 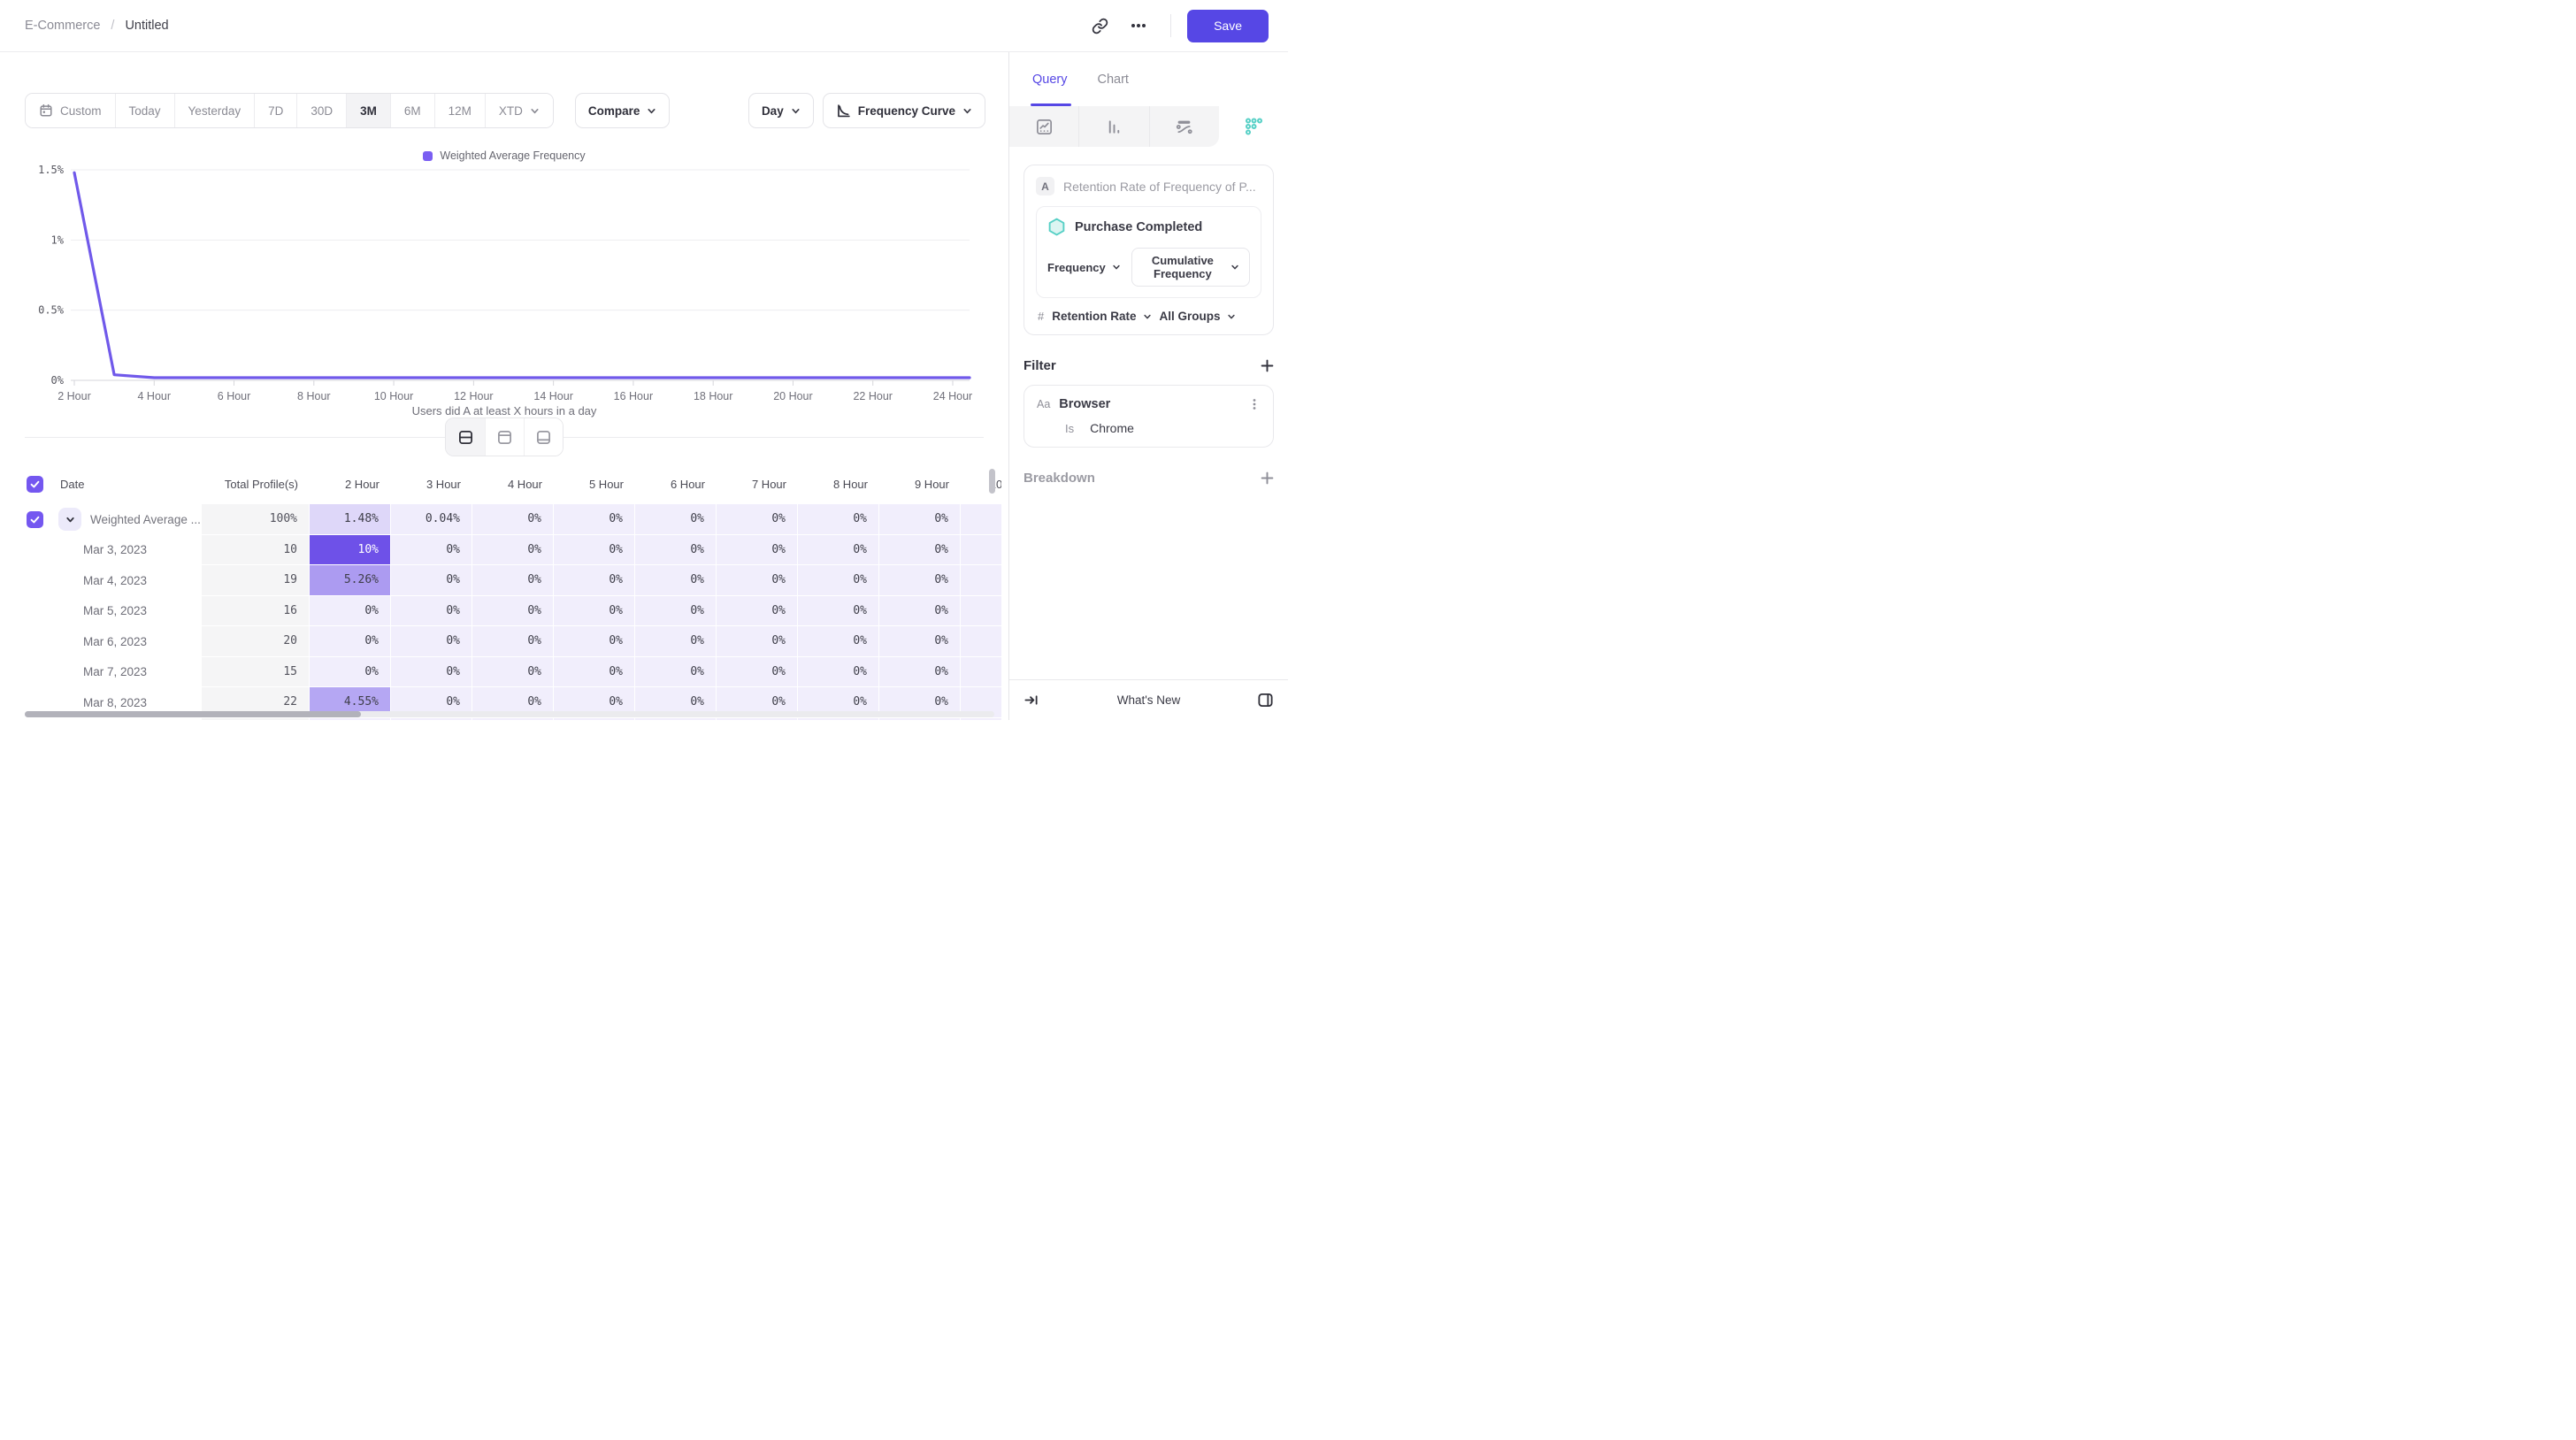 I want to click on total-profiles-cell, so click(x=256, y=718).